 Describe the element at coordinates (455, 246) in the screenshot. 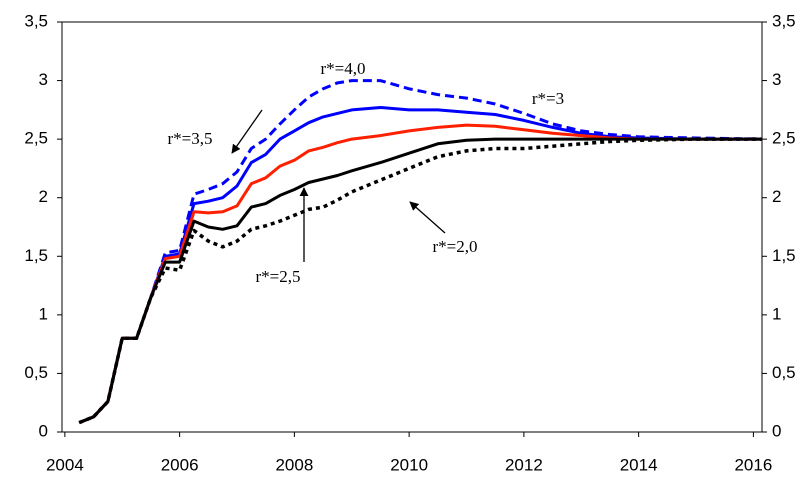

I see `series-label: r*=2,0` at that location.